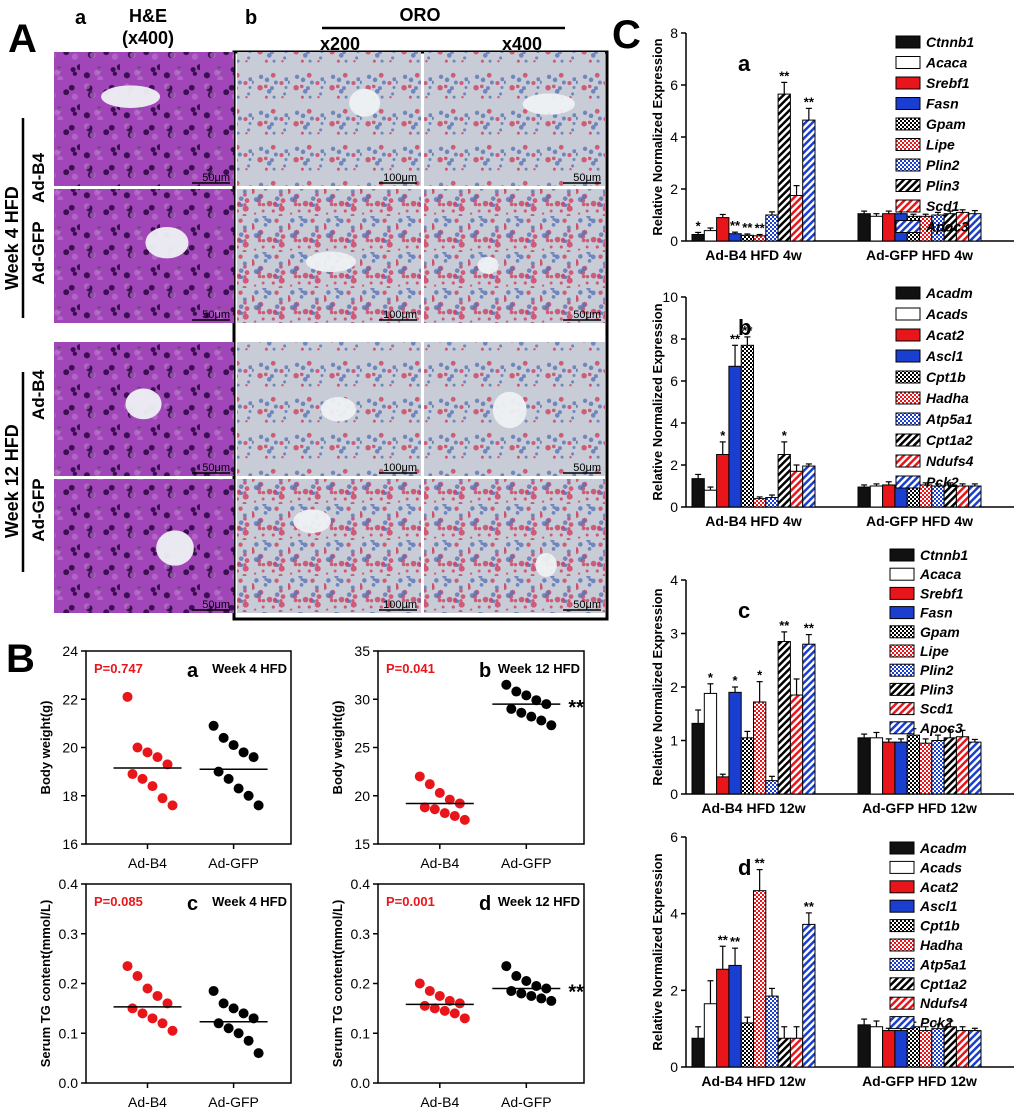 The image size is (1020, 1108). What do you see at coordinates (22, 39) in the screenshot?
I see `panel-a-label: A` at bounding box center [22, 39].